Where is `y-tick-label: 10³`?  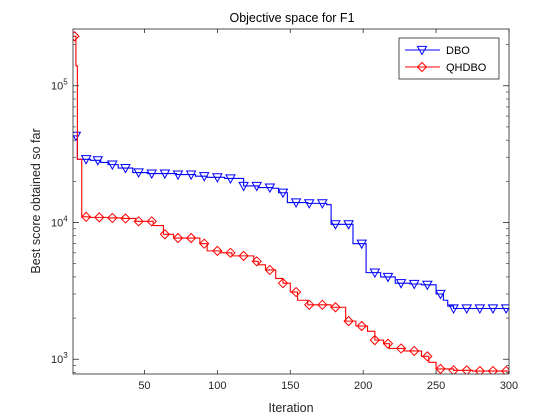
y-tick-label: 10³ is located at coordinates (59, 358).